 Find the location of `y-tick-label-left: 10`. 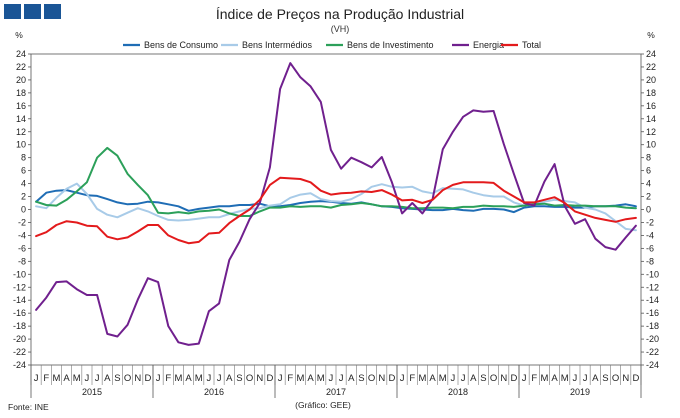

y-tick-label-left: 10 is located at coordinates (21, 145).